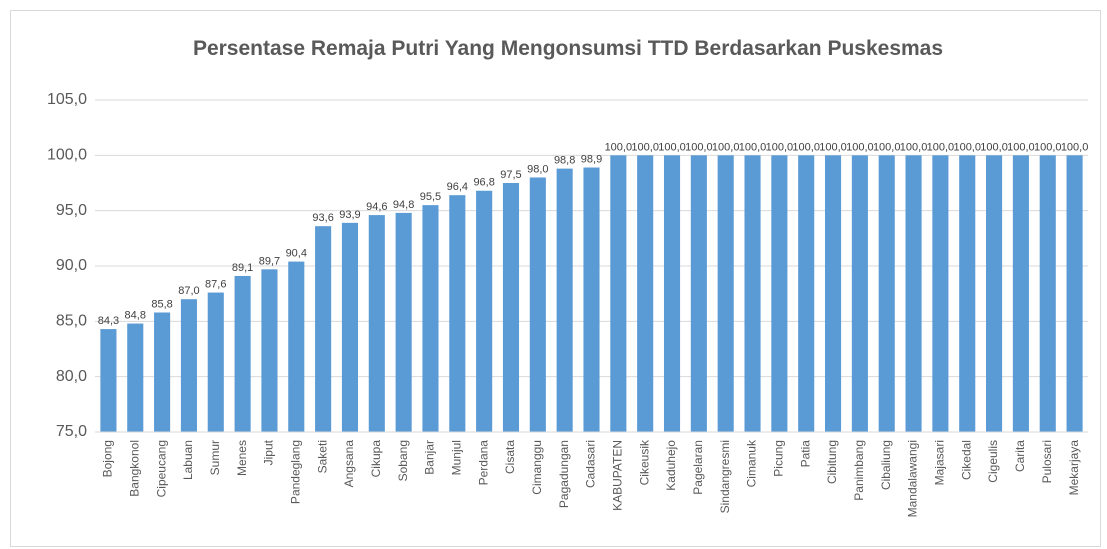  Describe the element at coordinates (376, 207) in the screenshot. I see `value-label: 94,6` at that location.